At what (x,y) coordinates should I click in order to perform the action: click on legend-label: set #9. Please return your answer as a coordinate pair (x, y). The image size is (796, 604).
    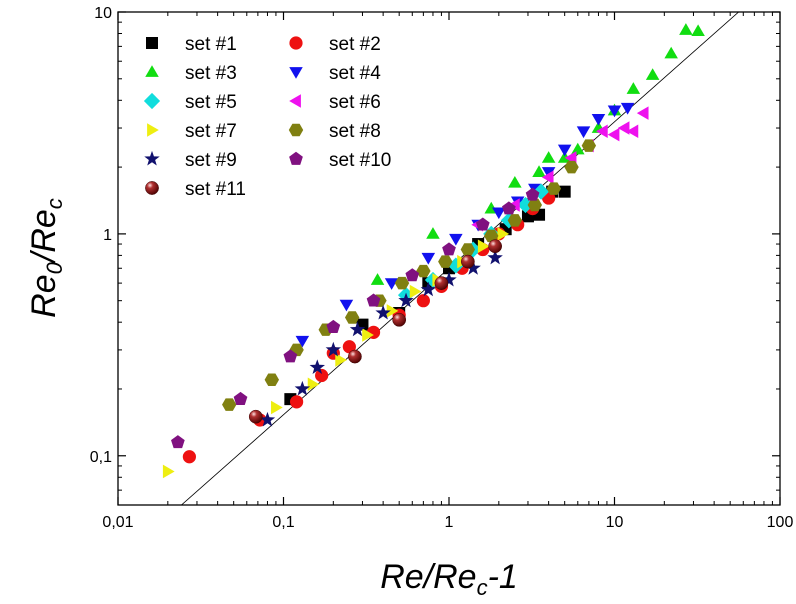
    Looking at the image, I should click on (211, 160).